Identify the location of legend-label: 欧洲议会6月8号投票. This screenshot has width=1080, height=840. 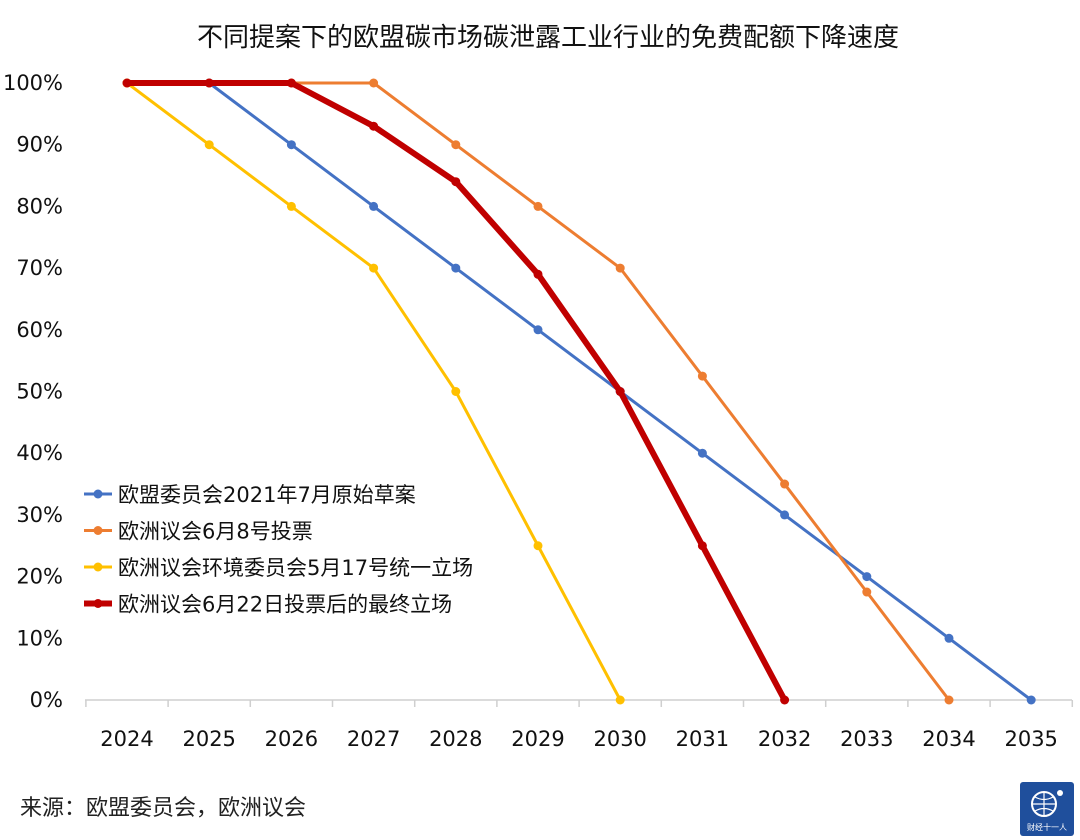
(215, 532).